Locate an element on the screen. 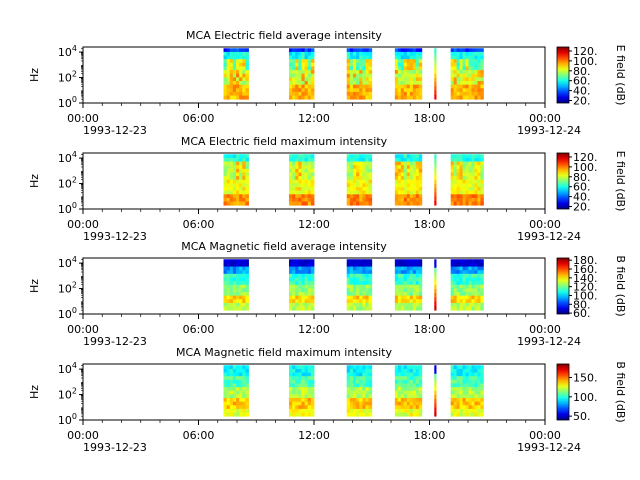 This screenshot has width=640, height=480. panel-title: MCA Magnetic field maximum intensity is located at coordinates (284, 352).